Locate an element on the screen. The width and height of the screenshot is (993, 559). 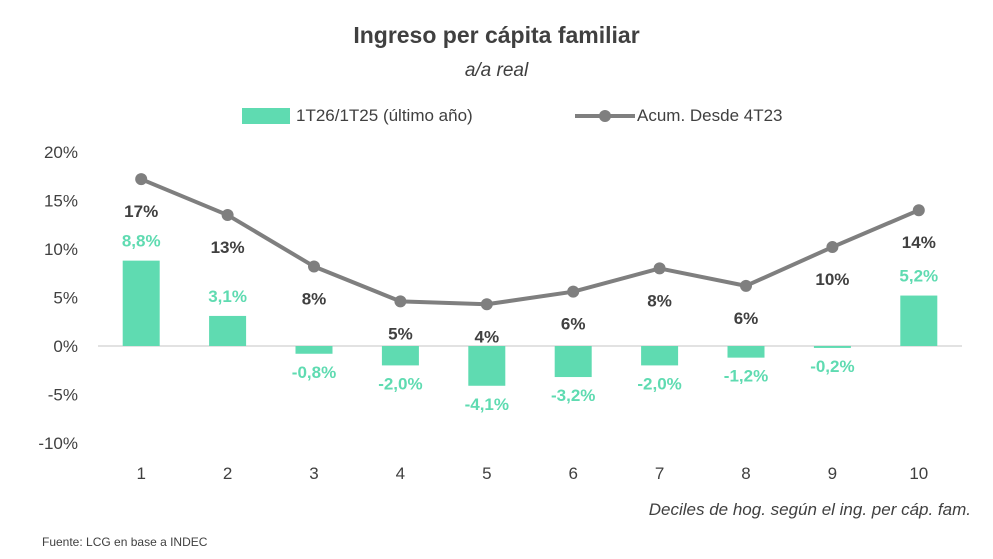
legend-line-swatch is located at coordinates (605, 116).